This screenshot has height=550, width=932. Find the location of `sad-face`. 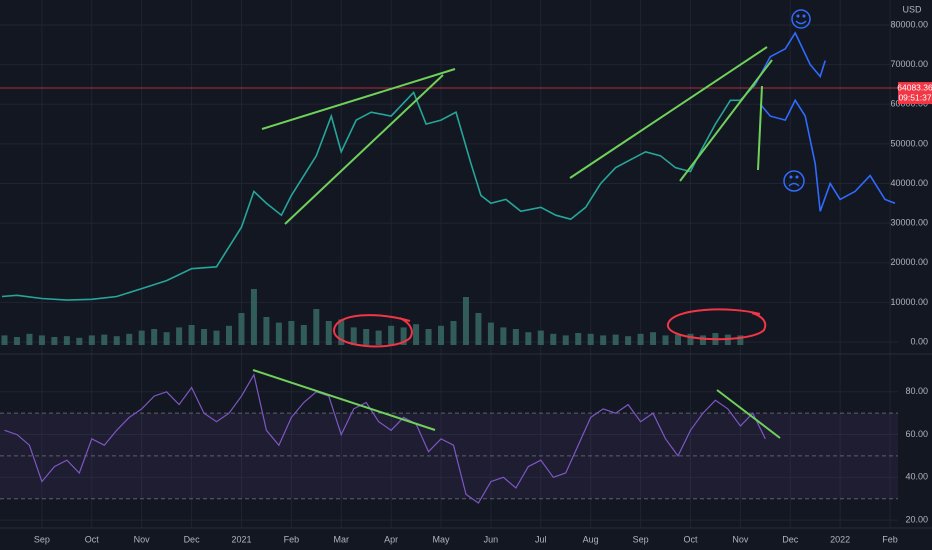

sad-face is located at coordinates (794, 181).